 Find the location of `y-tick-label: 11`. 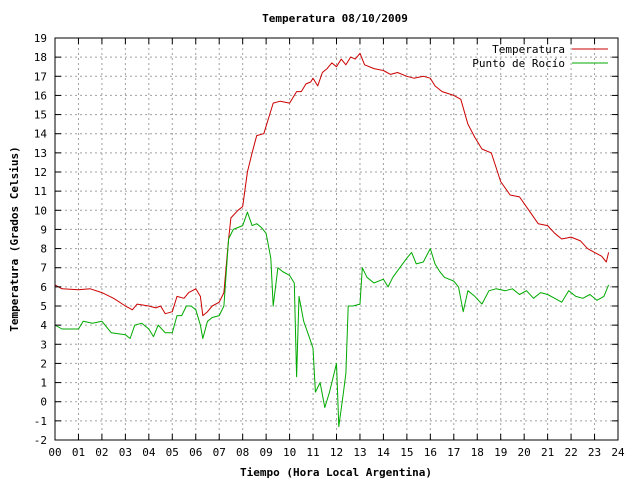

y-tick-label: 11 is located at coordinates (40, 191).